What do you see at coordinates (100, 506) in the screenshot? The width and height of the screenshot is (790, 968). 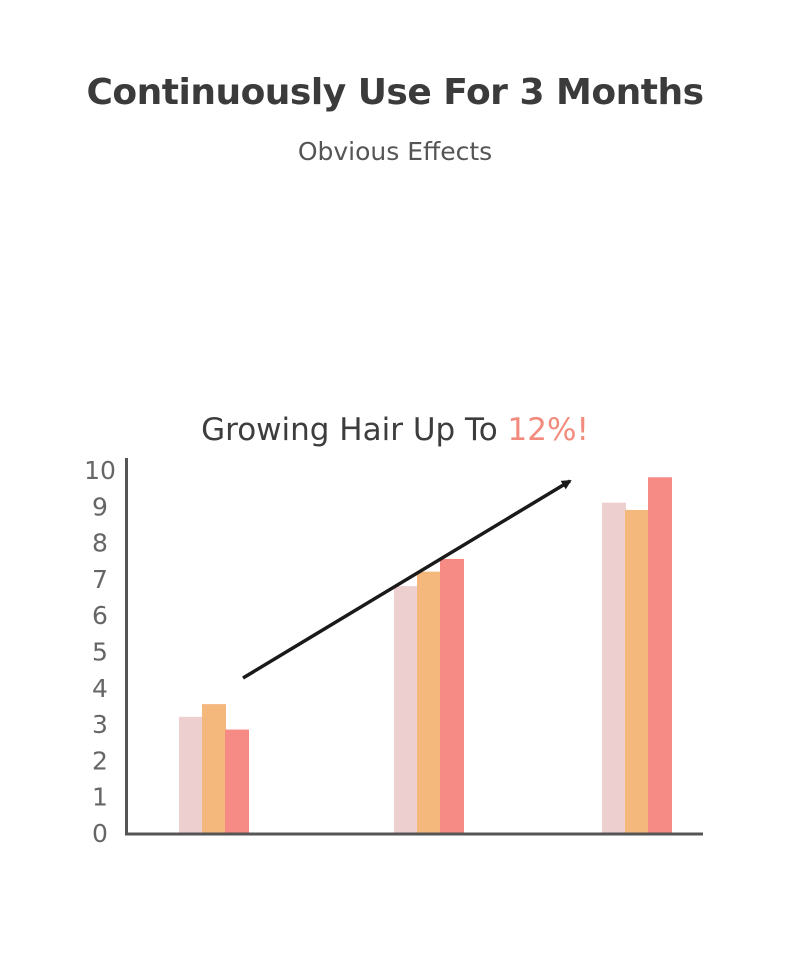 I see `y-tick-label: 9` at bounding box center [100, 506].